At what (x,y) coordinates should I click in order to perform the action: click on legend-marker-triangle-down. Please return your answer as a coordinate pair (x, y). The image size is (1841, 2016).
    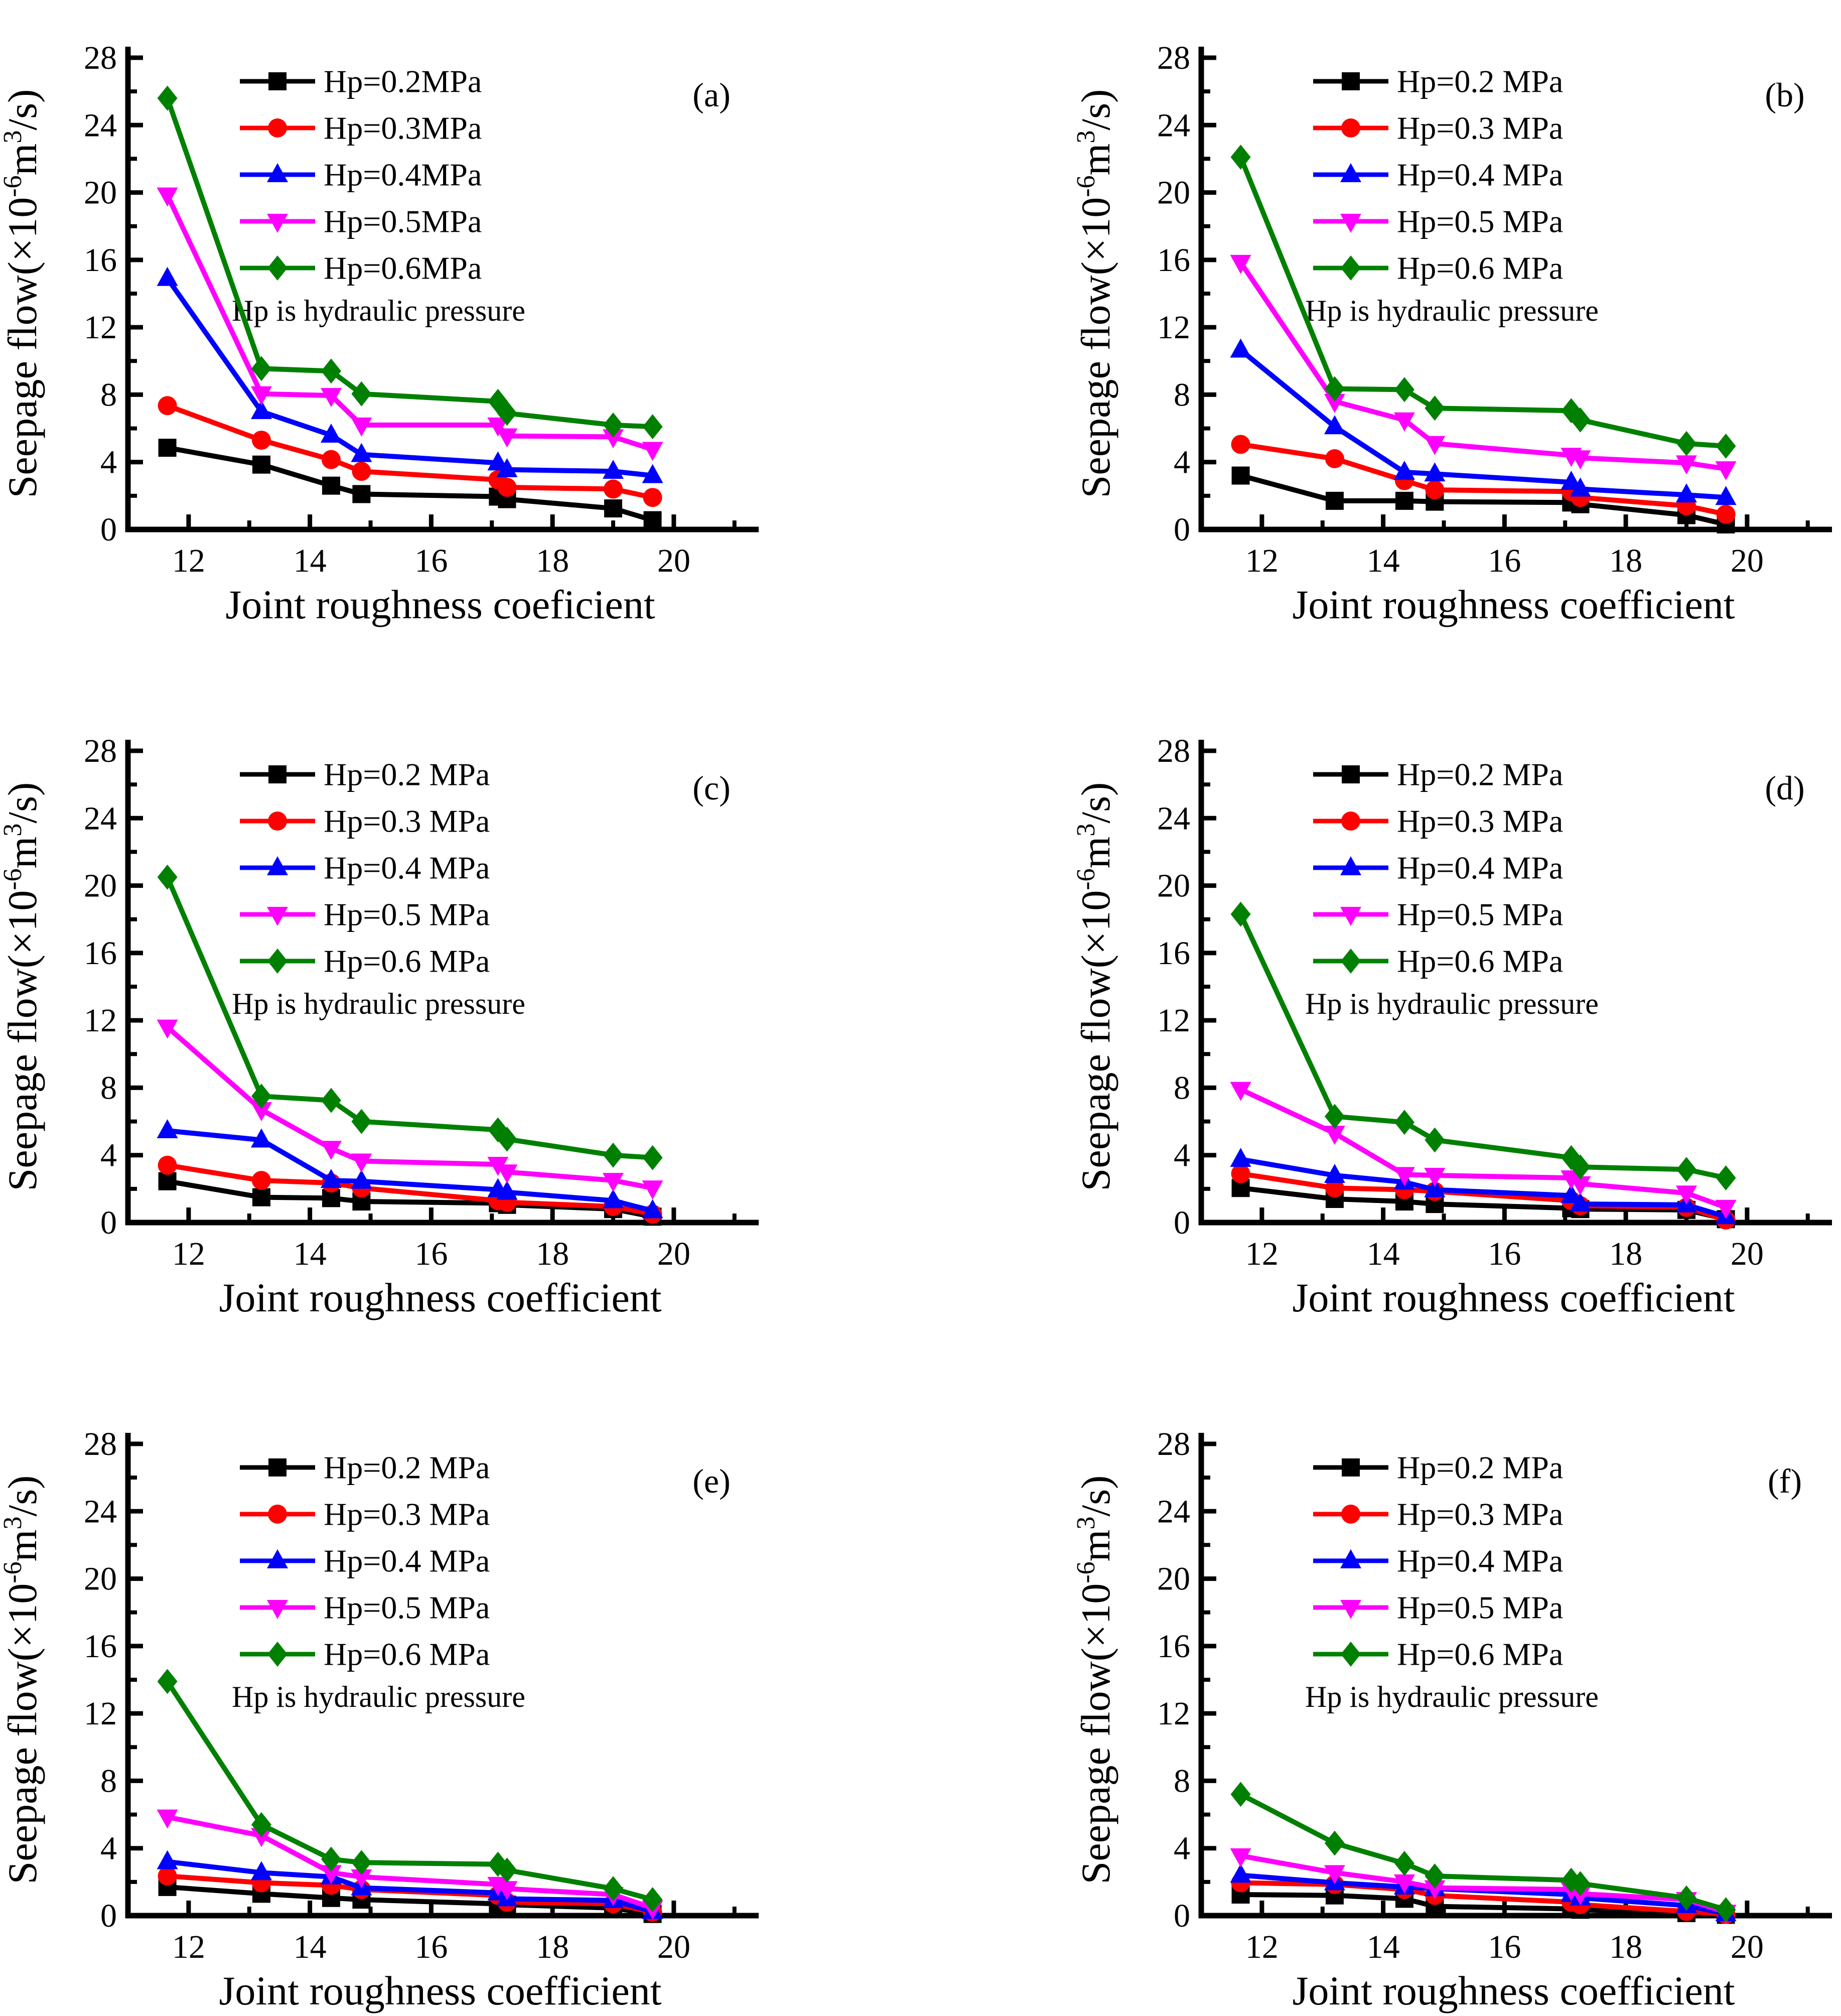
    Looking at the image, I should click on (1350, 1609).